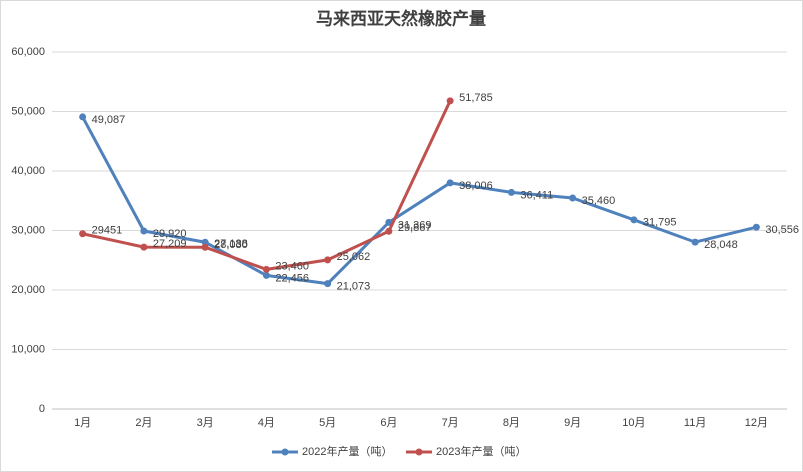  What do you see at coordinates (82, 423) in the screenshot?
I see `x-tick-label: 1月` at bounding box center [82, 423].